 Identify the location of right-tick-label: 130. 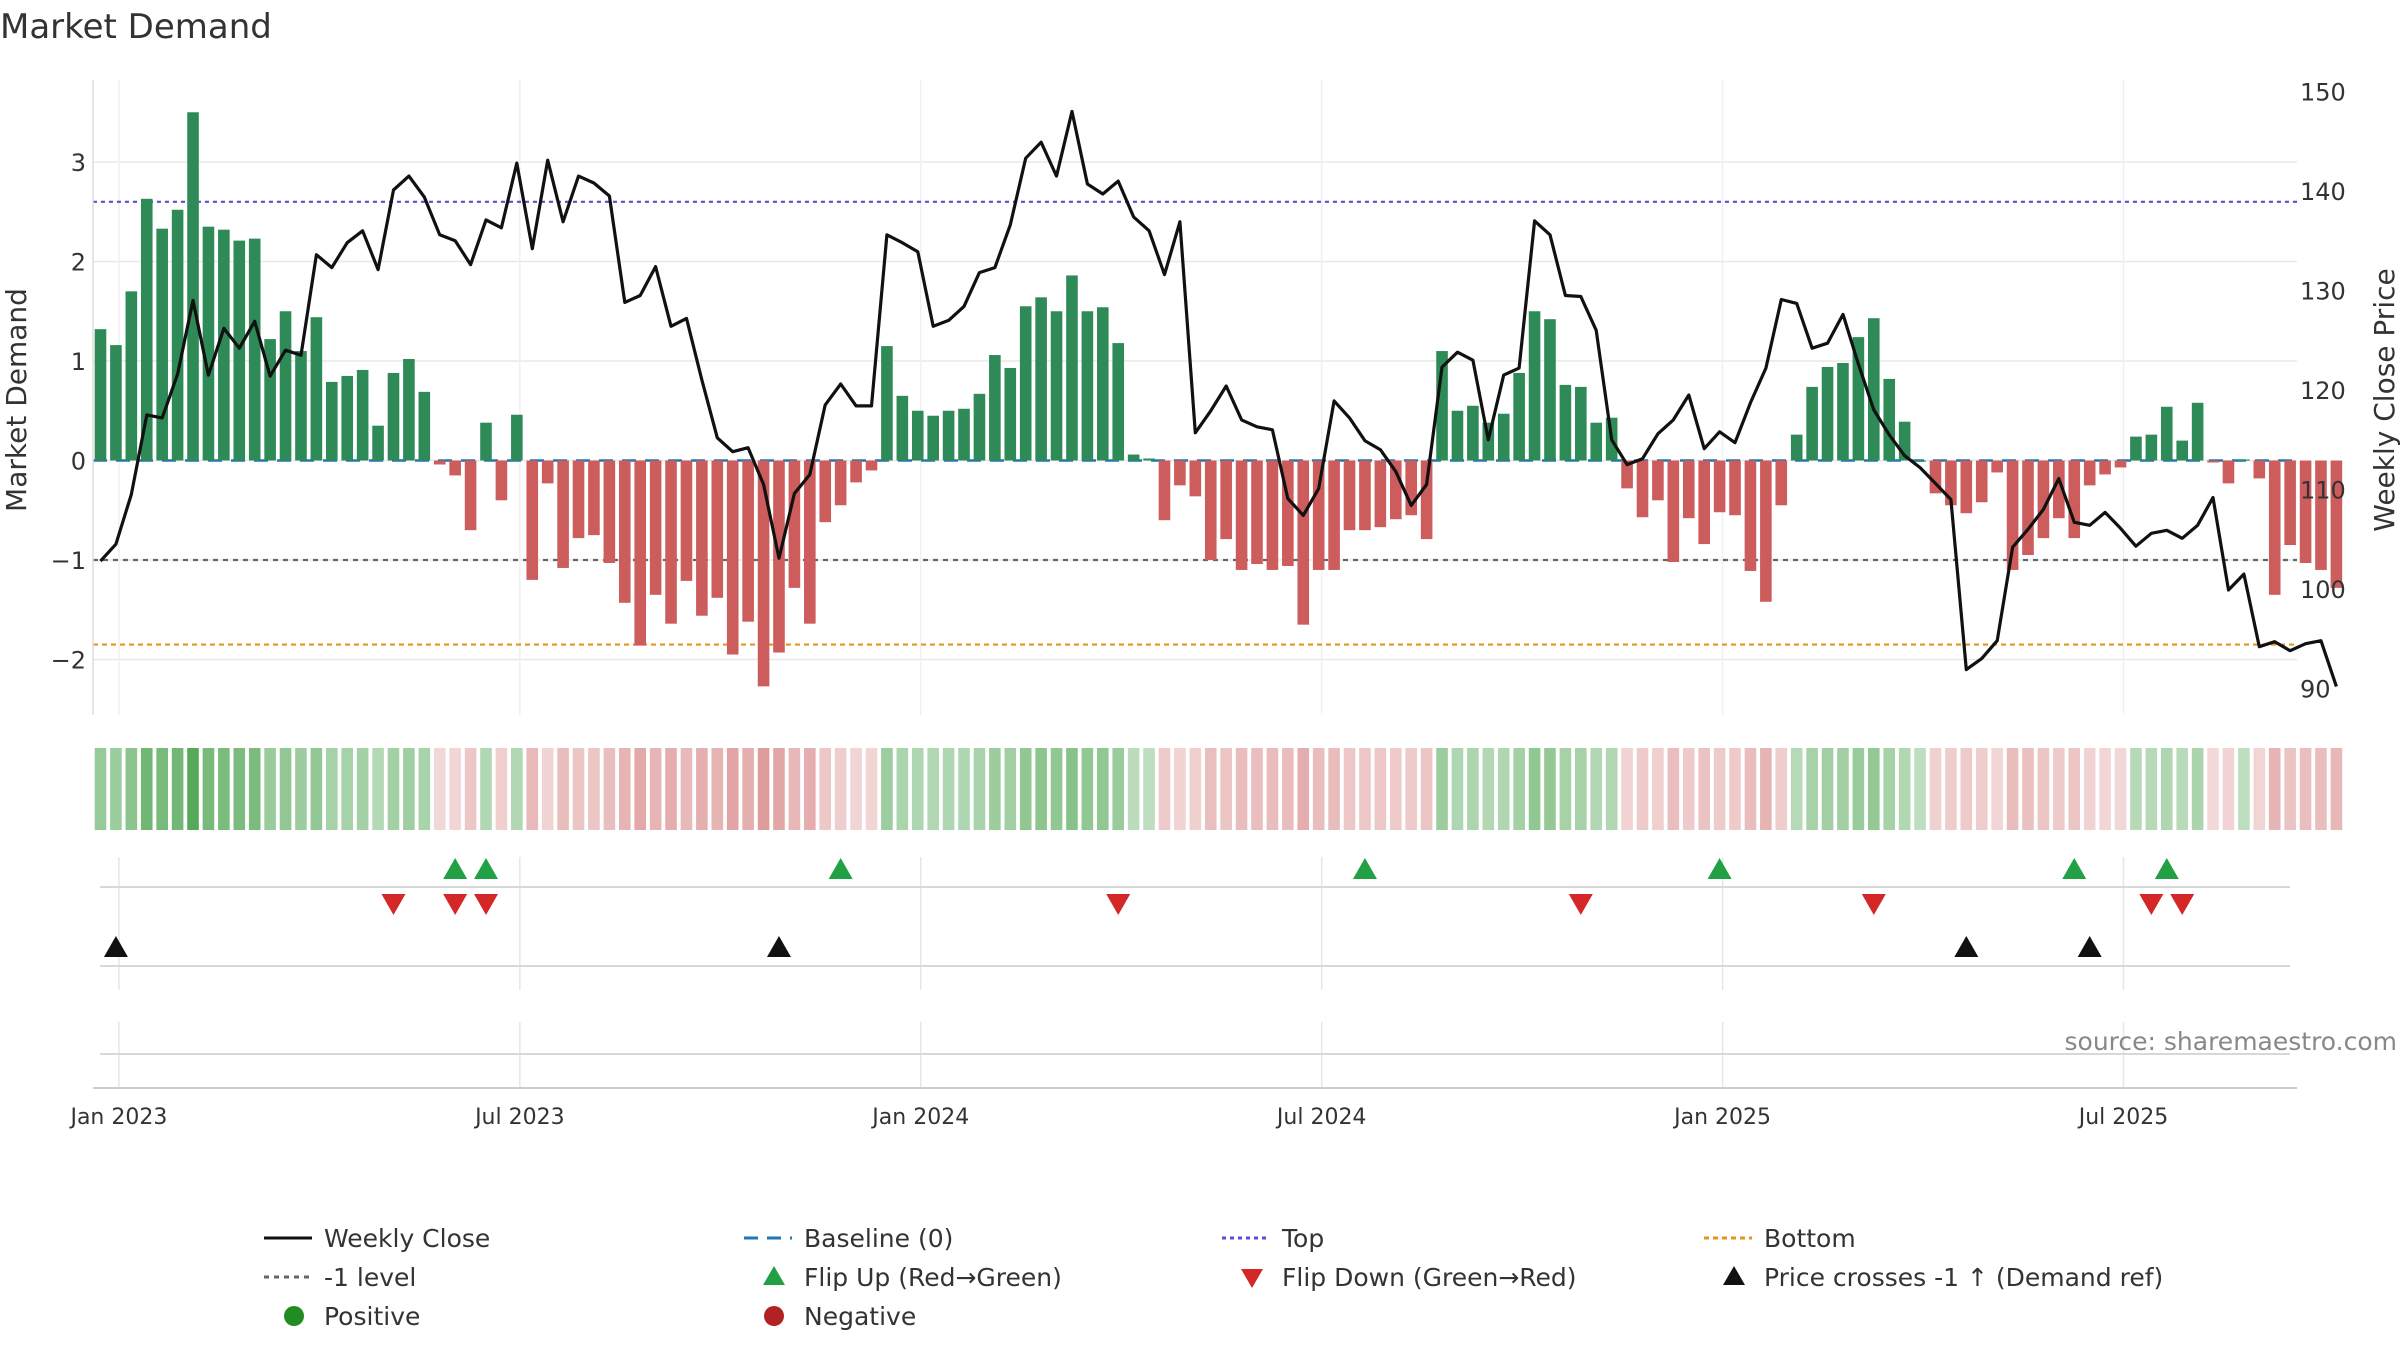
(2323, 292).